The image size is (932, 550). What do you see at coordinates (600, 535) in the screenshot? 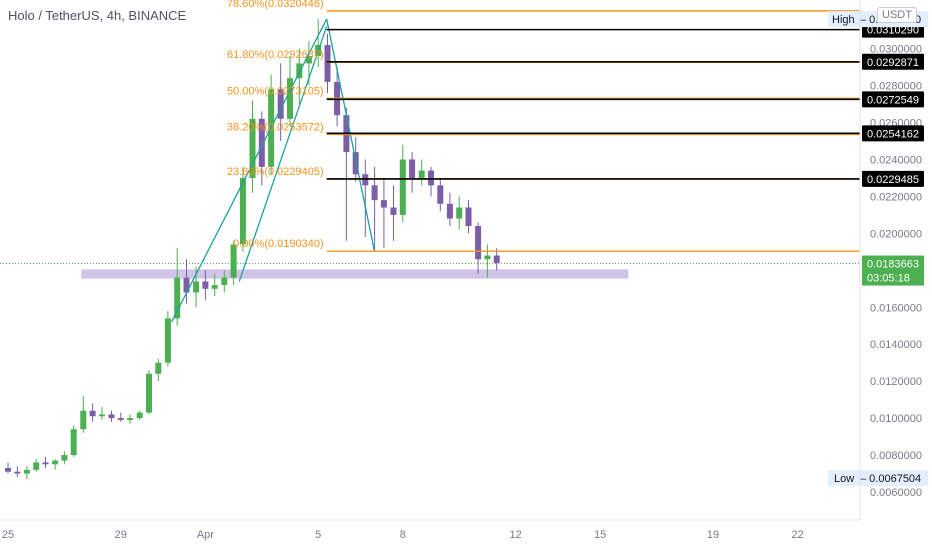
I see `x-tick-label: 15` at bounding box center [600, 535].